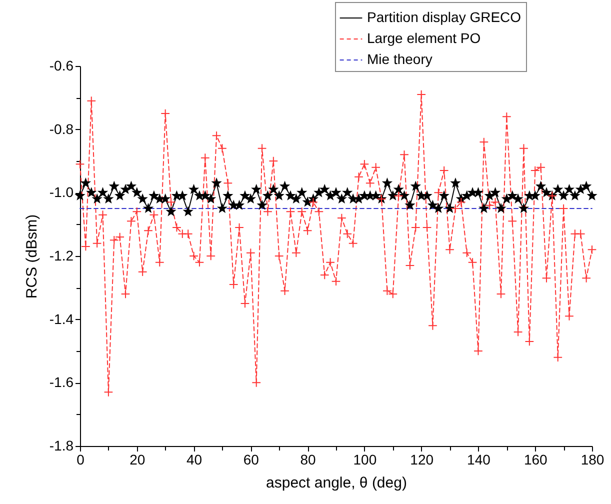 This screenshot has height=504, width=611. What do you see at coordinates (592, 460) in the screenshot?
I see `x-tick-label: 180` at bounding box center [592, 460].